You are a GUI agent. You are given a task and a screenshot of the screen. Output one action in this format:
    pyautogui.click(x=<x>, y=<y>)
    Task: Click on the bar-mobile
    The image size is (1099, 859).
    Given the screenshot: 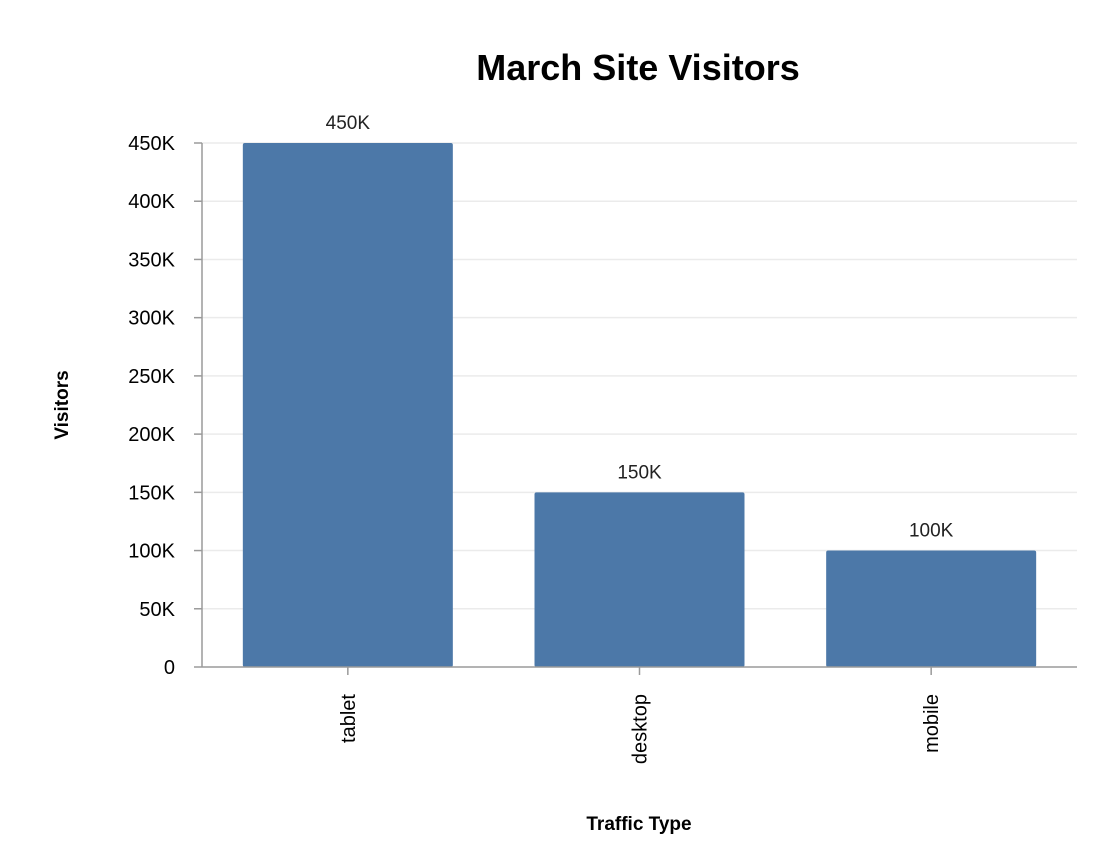 What is the action you would take?
    pyautogui.click(x=931, y=608)
    